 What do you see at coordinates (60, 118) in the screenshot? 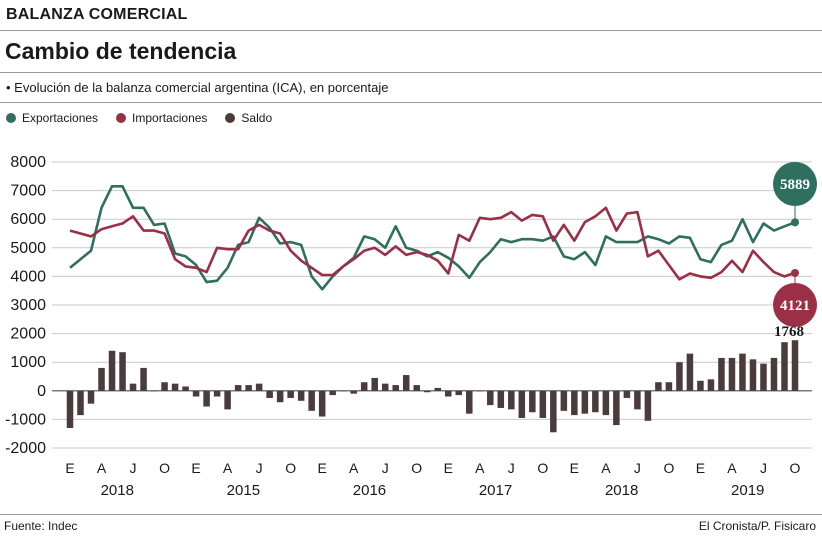
I see `legend-label-exportaciones: Exportaciones` at bounding box center [60, 118].